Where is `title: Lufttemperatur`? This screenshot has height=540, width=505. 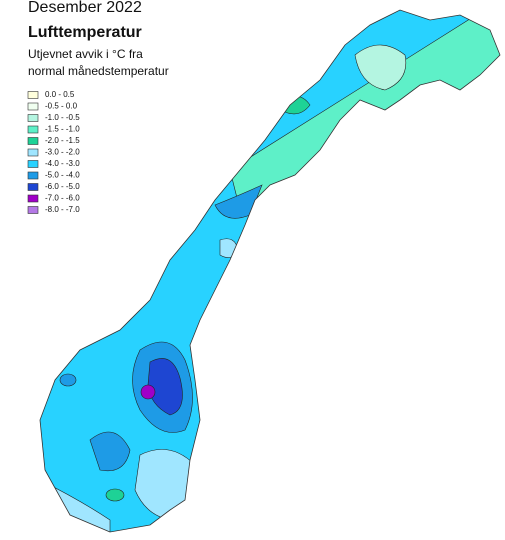 title: Lufttemperatur is located at coordinates (85, 32).